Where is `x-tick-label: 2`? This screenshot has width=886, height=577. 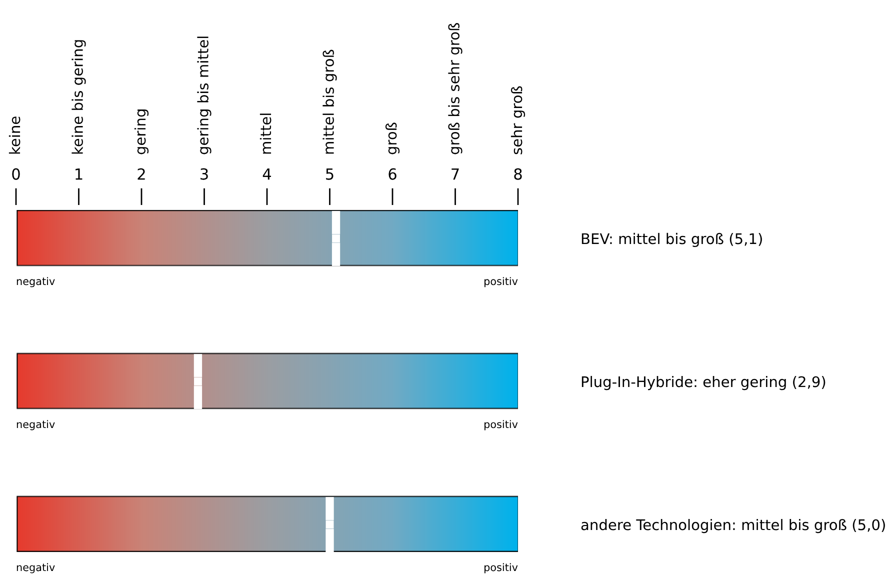
x-tick-label: 2 is located at coordinates (141, 174).